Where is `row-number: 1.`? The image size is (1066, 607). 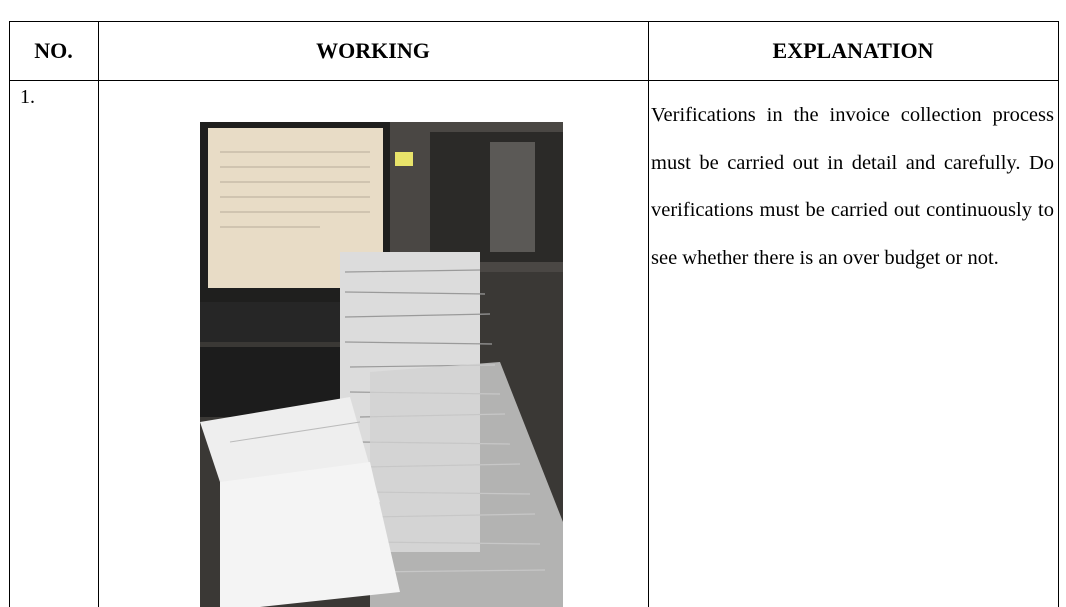 row-number: 1. is located at coordinates (27, 97).